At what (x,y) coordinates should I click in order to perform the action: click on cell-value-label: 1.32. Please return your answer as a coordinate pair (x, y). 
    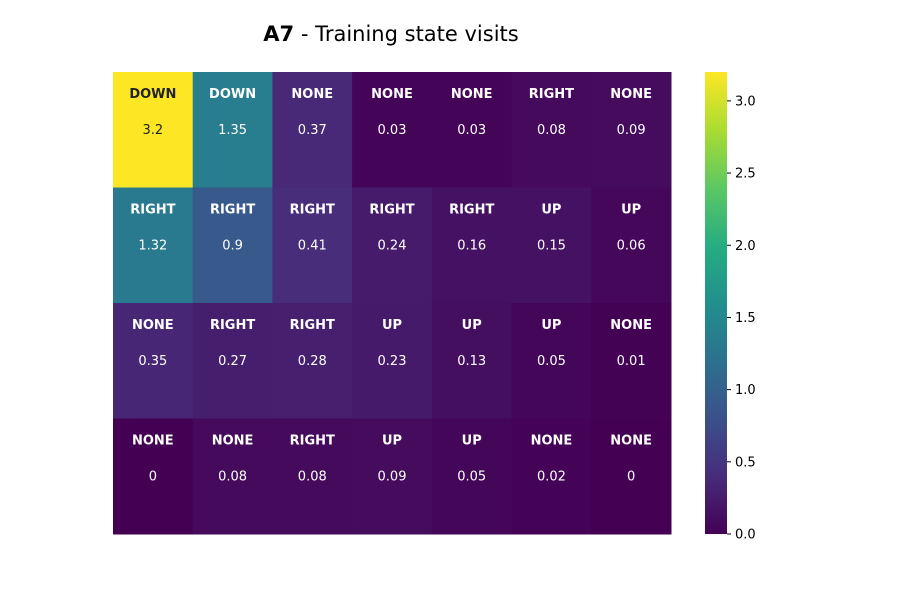
    Looking at the image, I should click on (152, 246).